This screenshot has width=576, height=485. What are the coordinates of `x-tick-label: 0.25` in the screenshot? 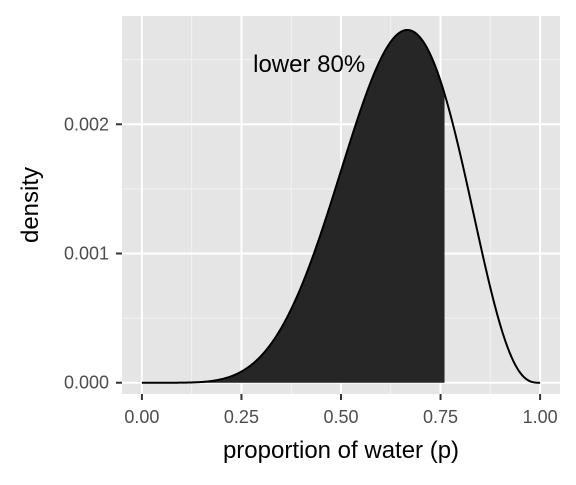 It's located at (241, 417).